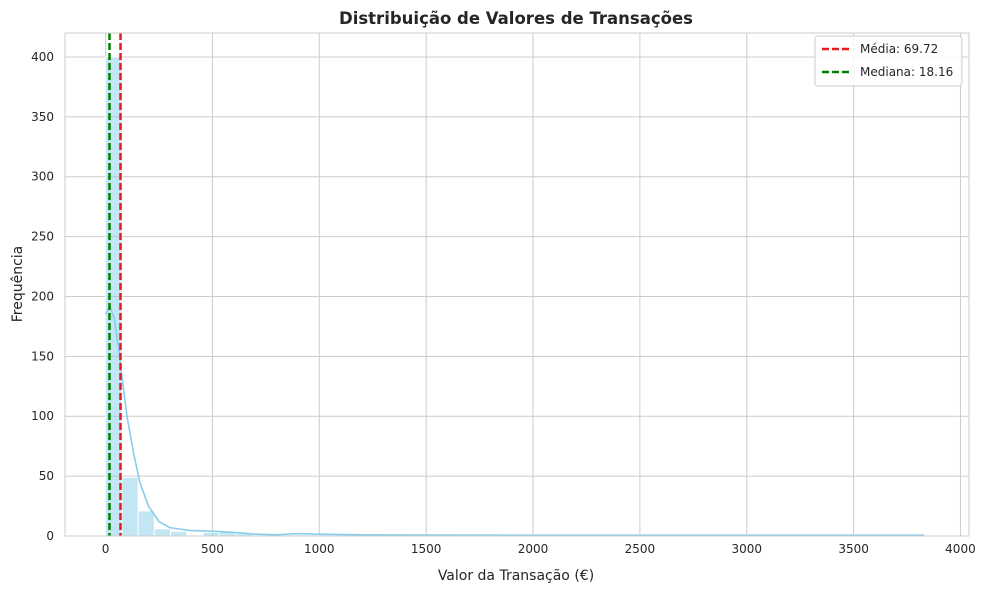  Describe the element at coordinates (899, 49) in the screenshot. I see `legend-mean-label: Média: 69.72` at that location.